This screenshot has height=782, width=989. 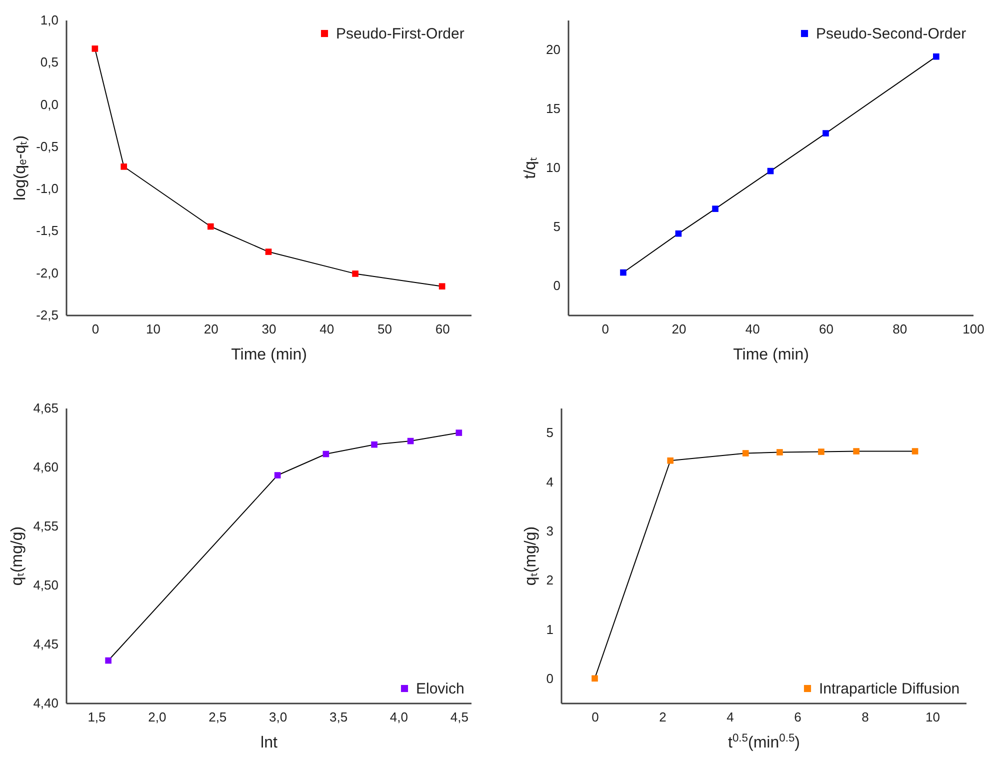 What do you see at coordinates (440, 689) in the screenshot?
I see `legend-label: Elovich` at bounding box center [440, 689].